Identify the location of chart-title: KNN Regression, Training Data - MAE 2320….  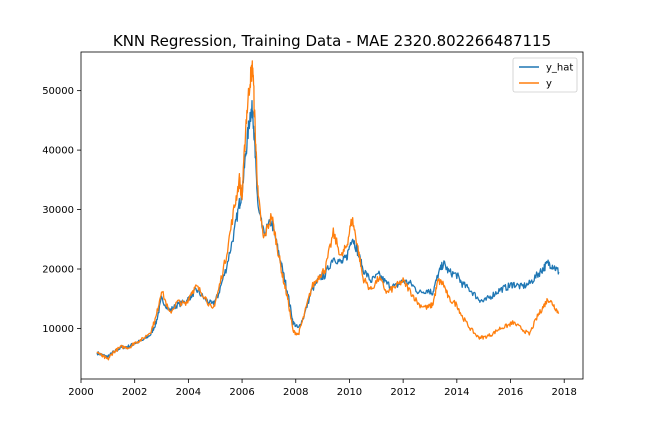
(332, 41).